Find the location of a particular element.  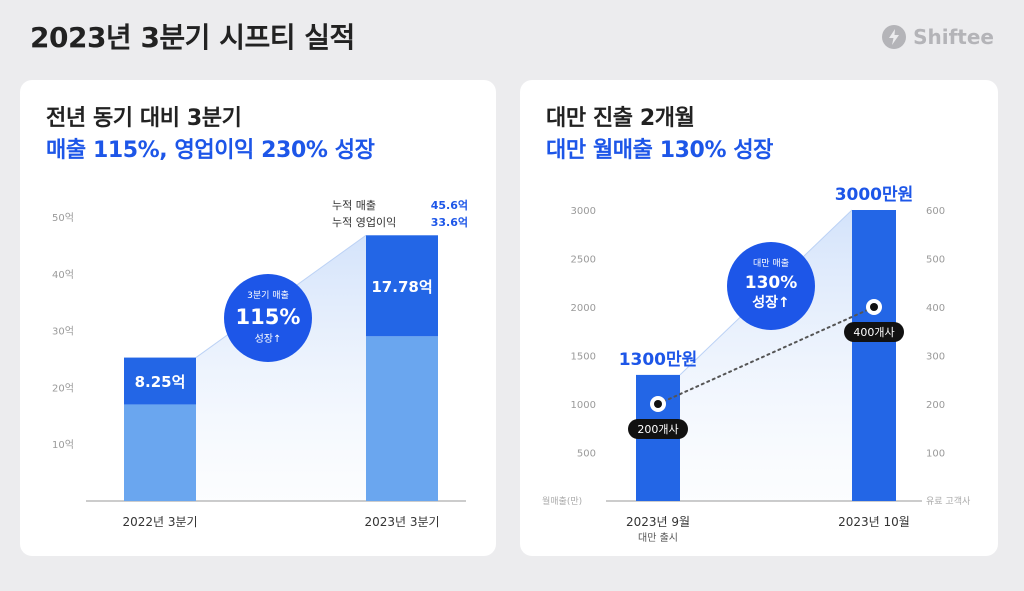

bar-data-label: 17.78억 is located at coordinates (401, 287).